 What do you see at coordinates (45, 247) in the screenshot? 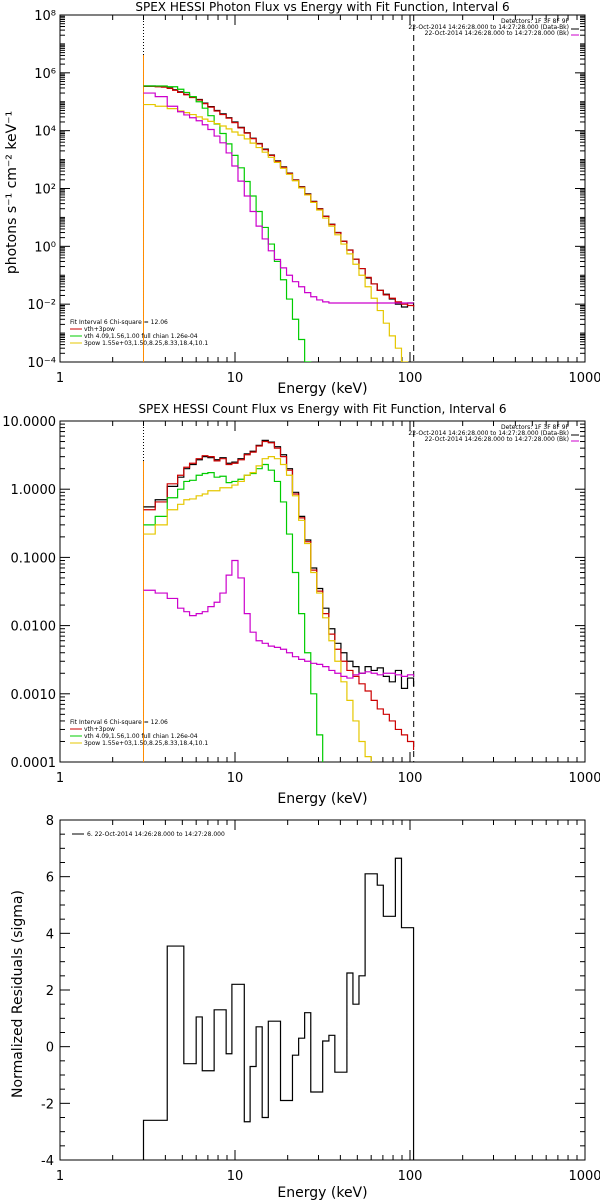
I see `y-tick-label: 10⁰` at bounding box center [45, 247].